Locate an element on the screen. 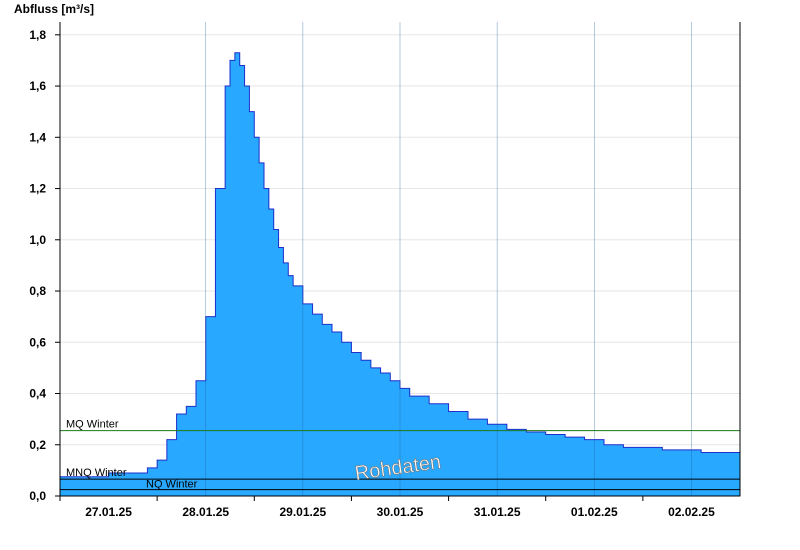  y-tick-label: 1,6 is located at coordinates (37, 86).